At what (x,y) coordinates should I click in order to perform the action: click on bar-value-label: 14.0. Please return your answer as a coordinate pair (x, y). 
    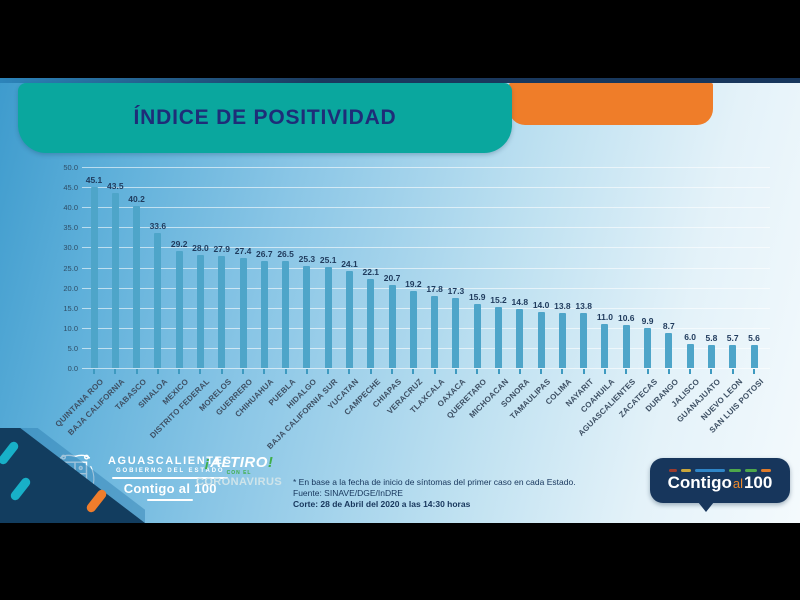
    Looking at the image, I should click on (541, 304).